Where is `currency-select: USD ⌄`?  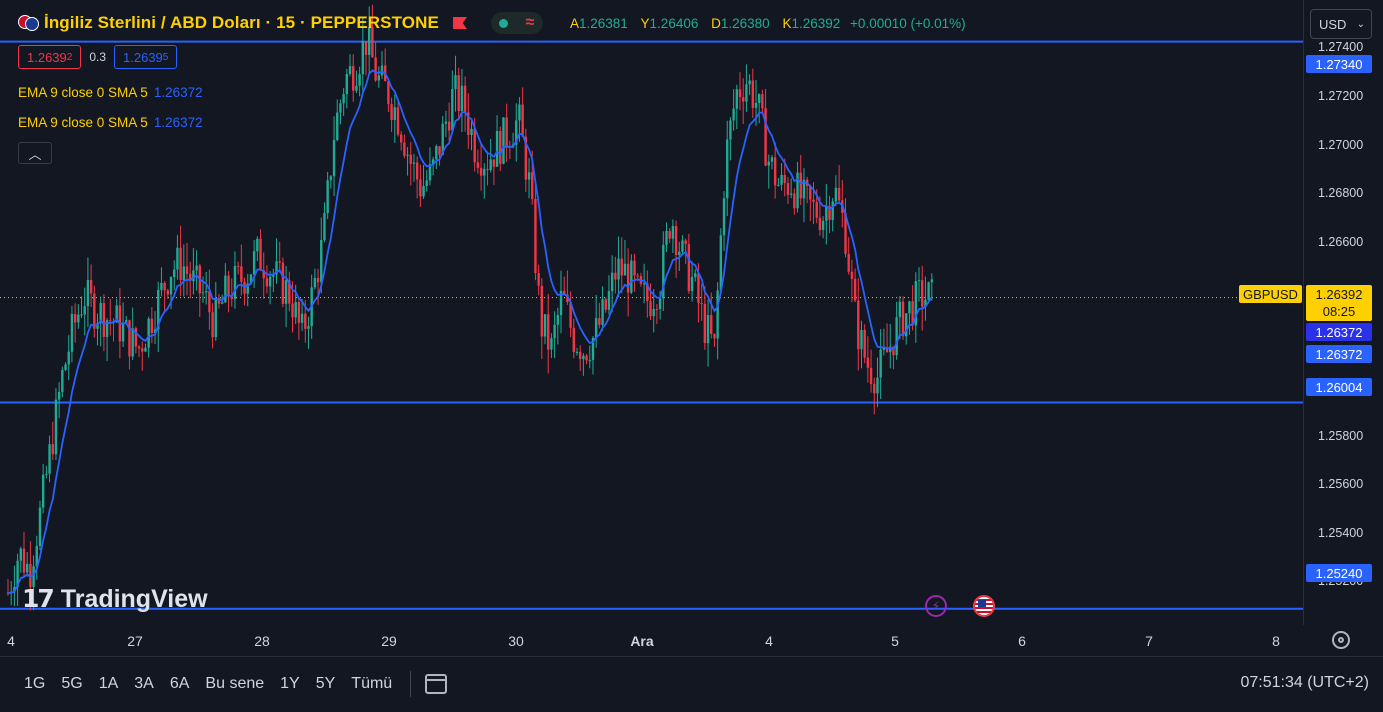 currency-select: USD ⌄ is located at coordinates (1341, 24).